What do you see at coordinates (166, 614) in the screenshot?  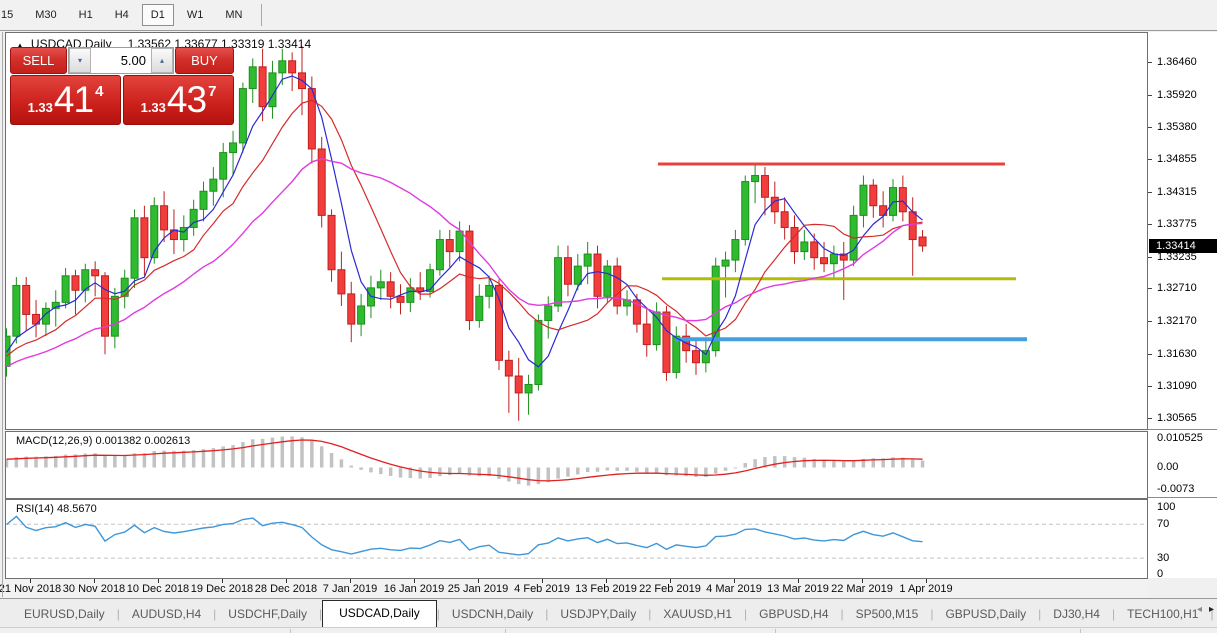 I see `tab-audusd-h4: AUDUSD,H4` at bounding box center [166, 614].